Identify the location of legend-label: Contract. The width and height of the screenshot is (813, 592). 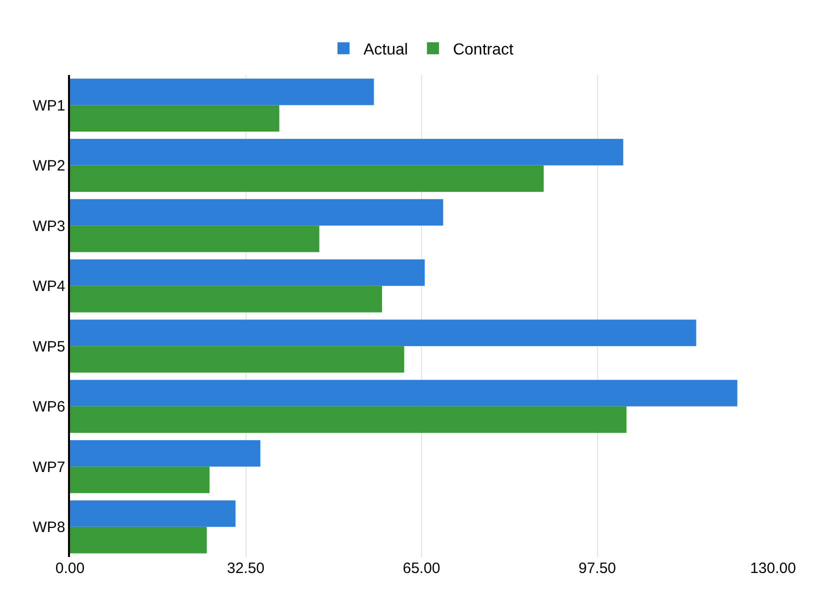
(483, 50).